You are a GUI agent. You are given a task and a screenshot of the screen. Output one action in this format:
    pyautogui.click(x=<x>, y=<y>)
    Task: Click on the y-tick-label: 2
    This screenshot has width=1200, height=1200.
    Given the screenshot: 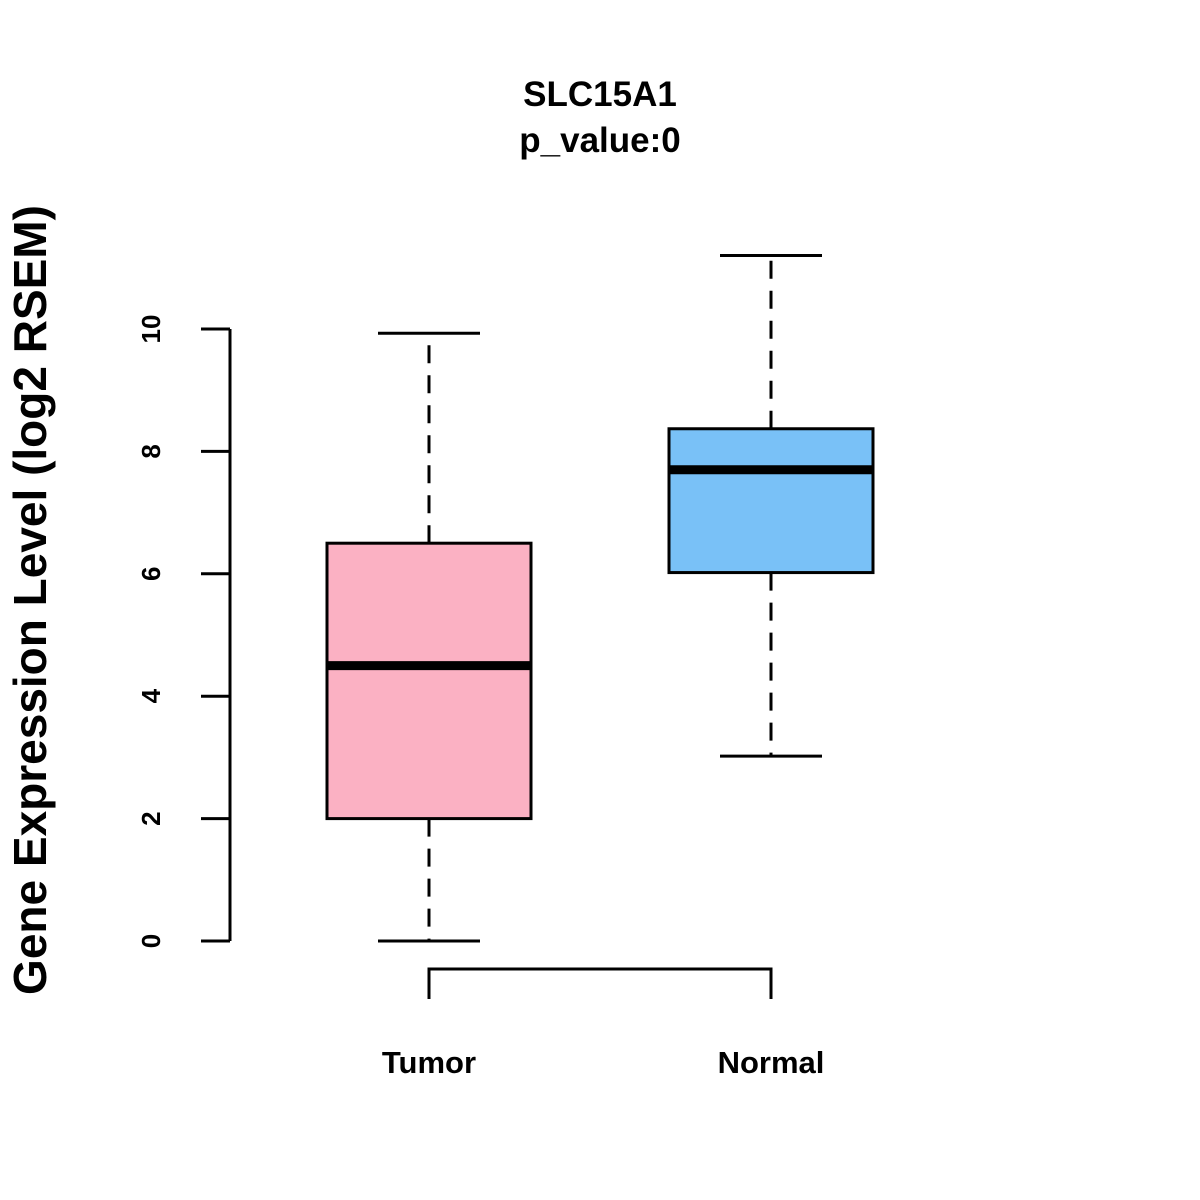 What is the action you would take?
    pyautogui.click(x=151, y=818)
    